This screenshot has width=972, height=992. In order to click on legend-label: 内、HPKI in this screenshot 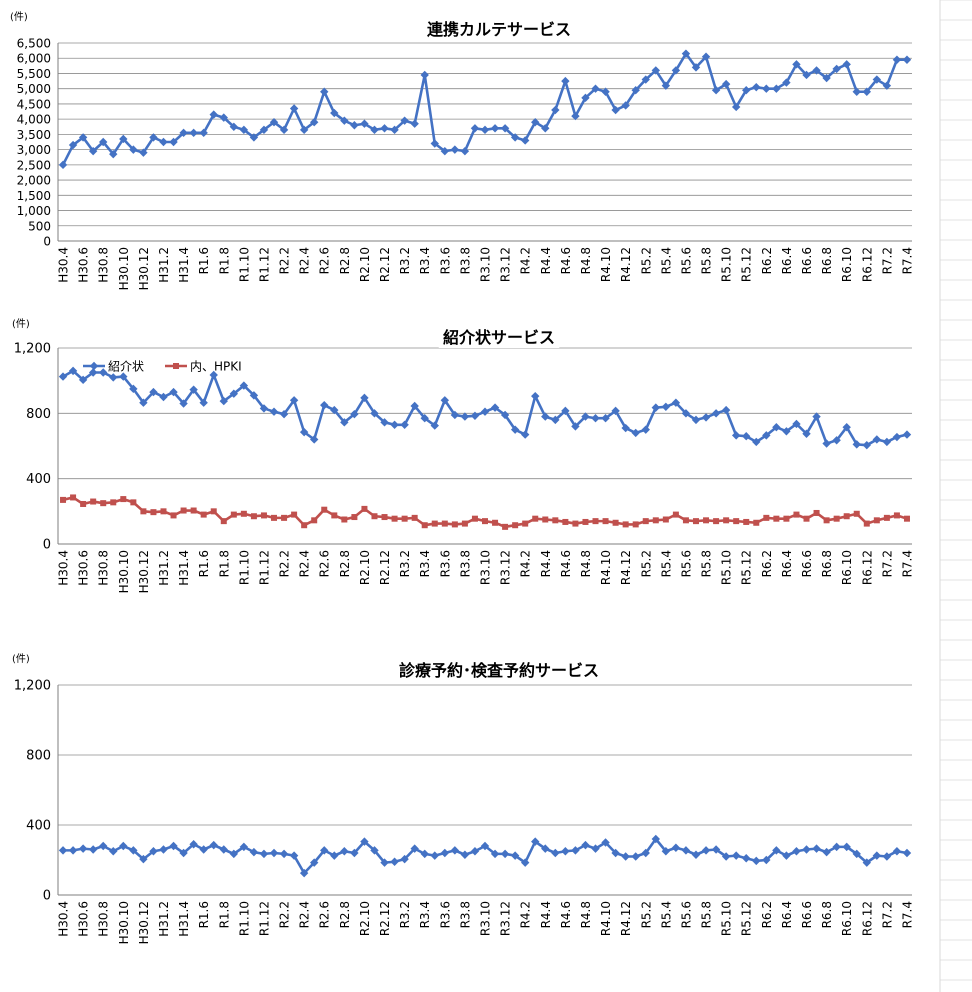, I will do `click(216, 367)`.